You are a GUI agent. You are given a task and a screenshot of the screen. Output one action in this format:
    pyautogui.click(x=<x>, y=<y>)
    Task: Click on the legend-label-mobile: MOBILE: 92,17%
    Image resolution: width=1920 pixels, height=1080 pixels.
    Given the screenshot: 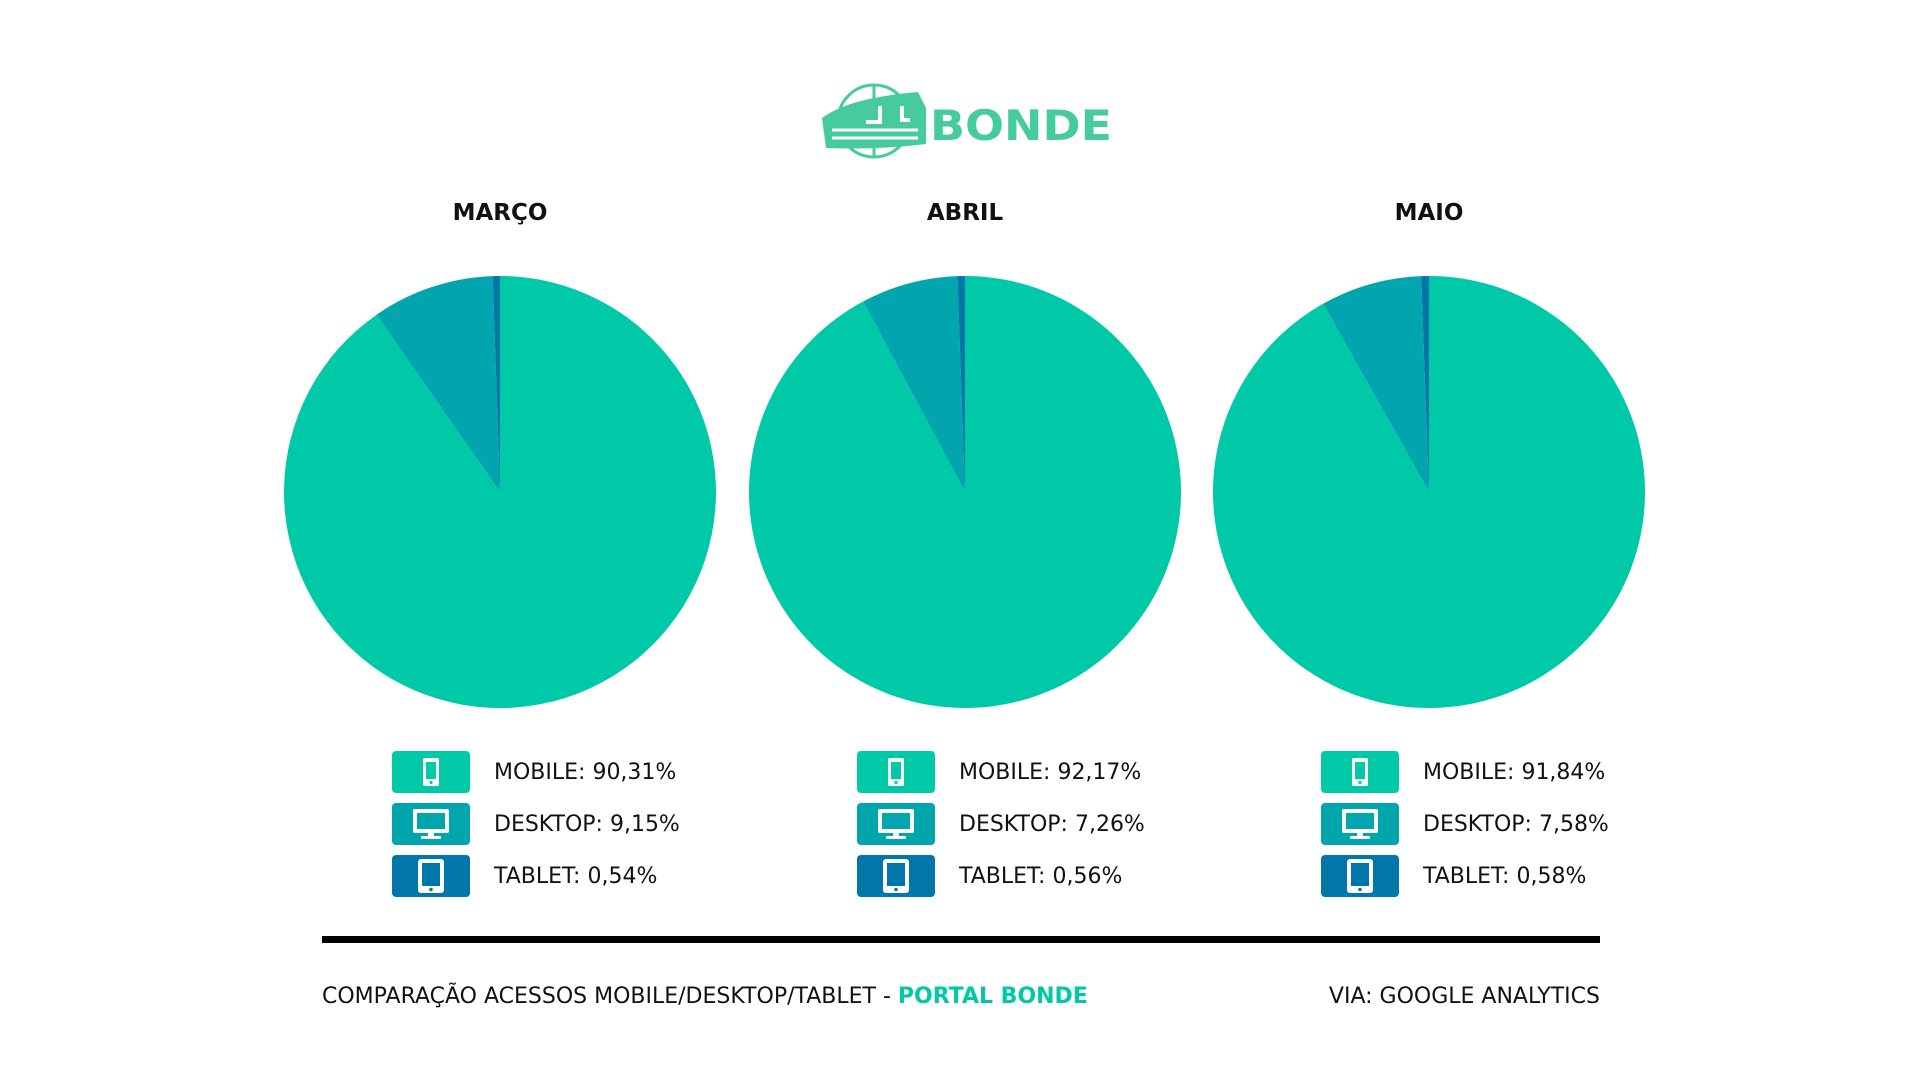 What is the action you would take?
    pyautogui.click(x=1050, y=772)
    